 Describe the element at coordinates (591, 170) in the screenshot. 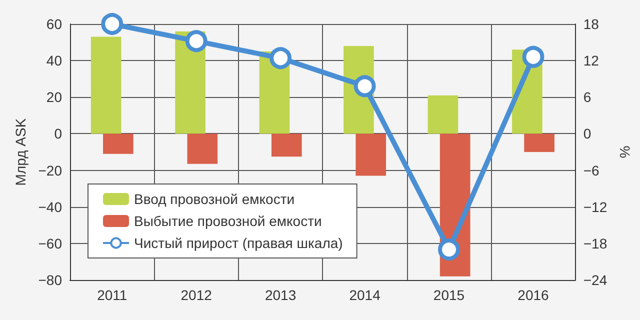

I see `y2-tick-label: −6` at that location.